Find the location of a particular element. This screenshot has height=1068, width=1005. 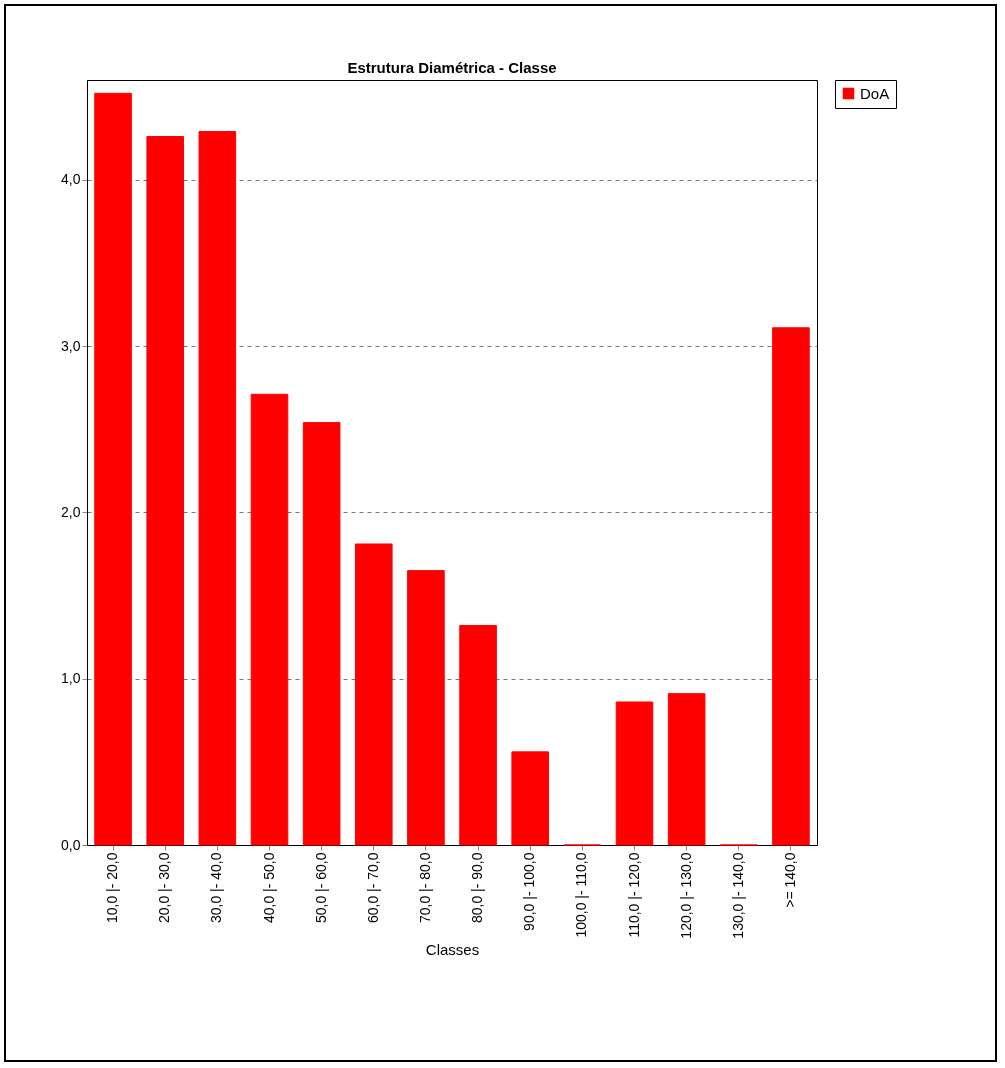

x-tick-label: >= 140,0 is located at coordinates (789, 880).